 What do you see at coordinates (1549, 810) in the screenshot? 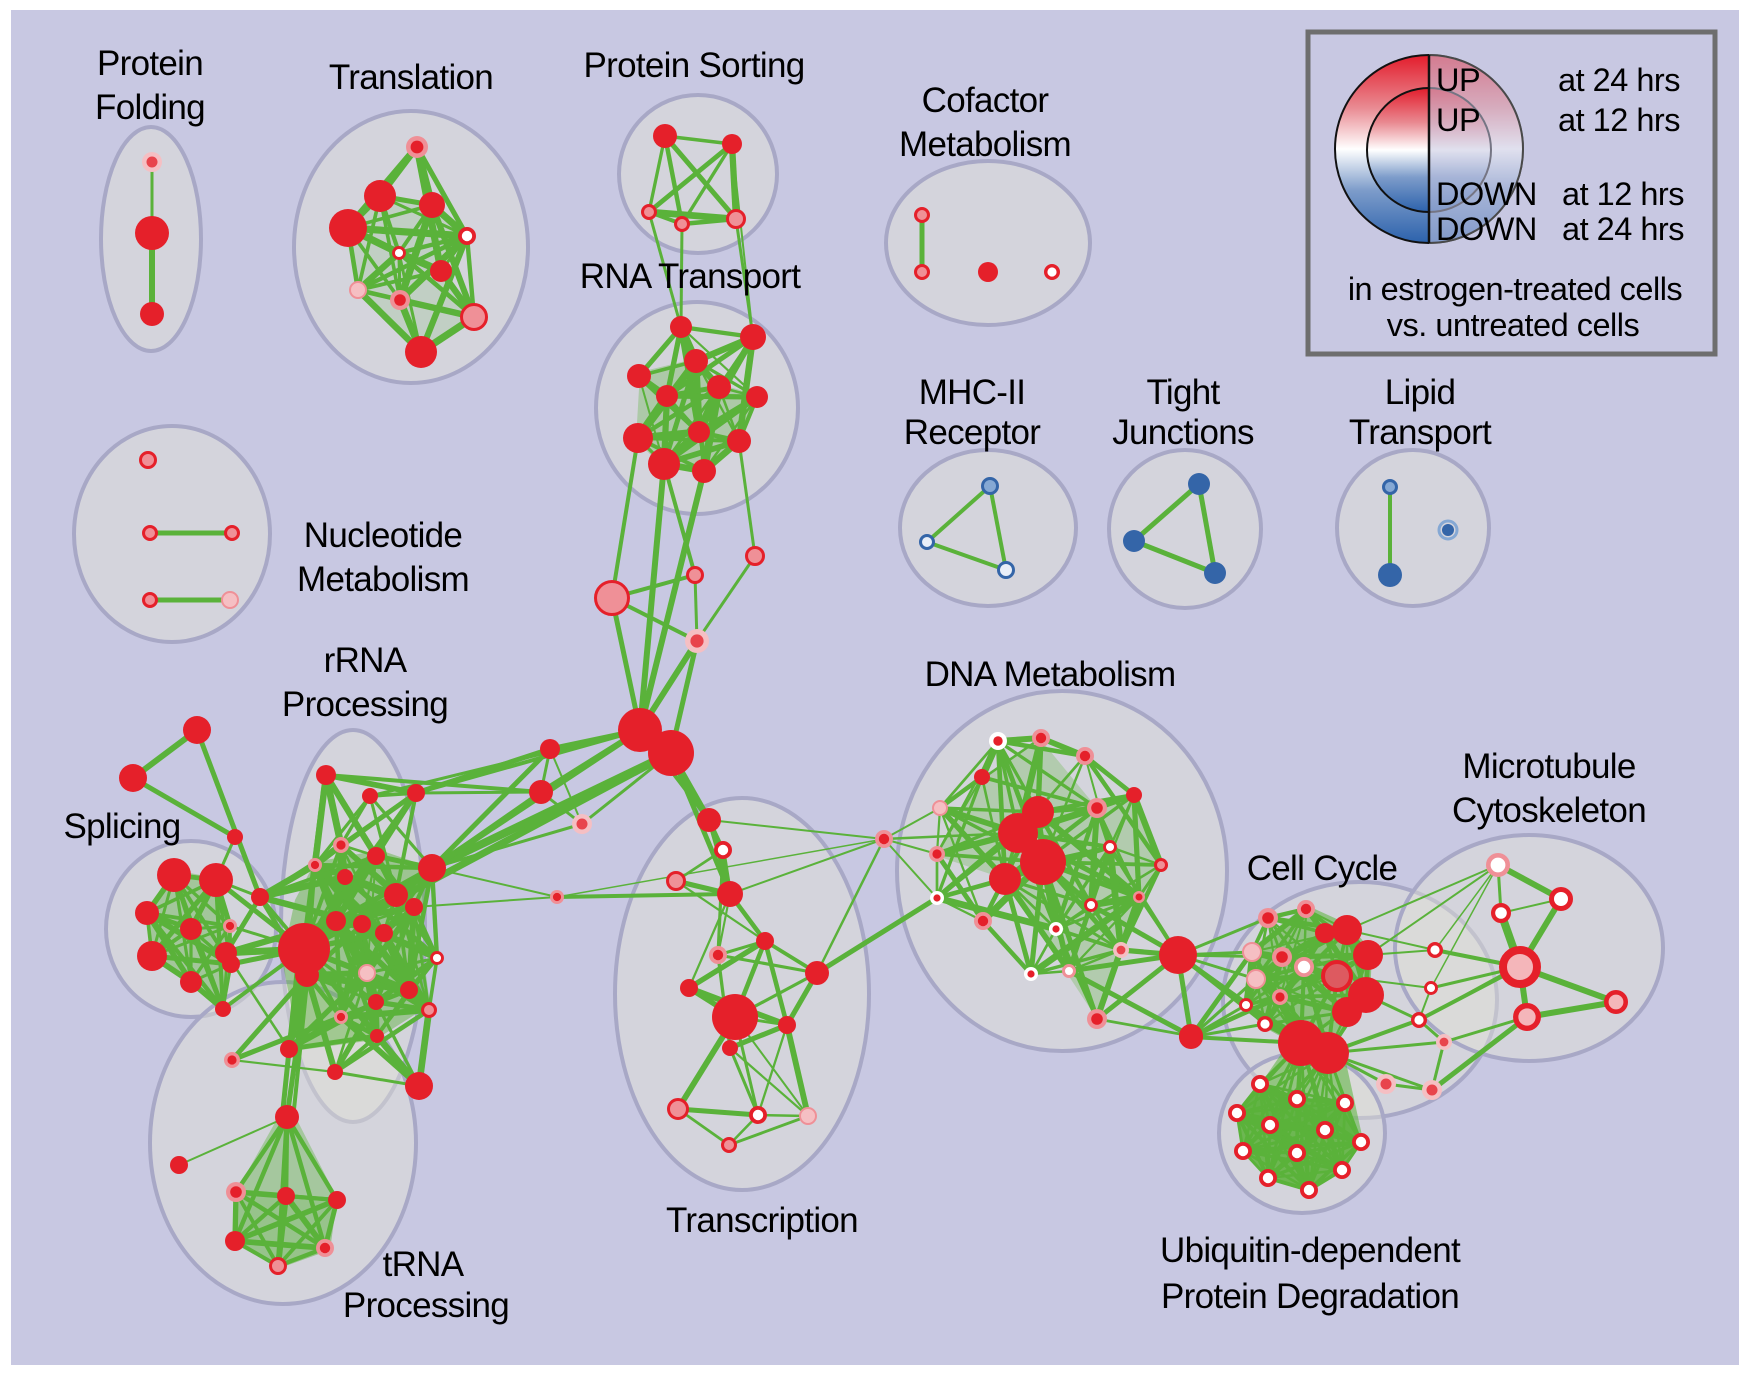
I see `svg-text: Cytoskeleton` at bounding box center [1549, 810].